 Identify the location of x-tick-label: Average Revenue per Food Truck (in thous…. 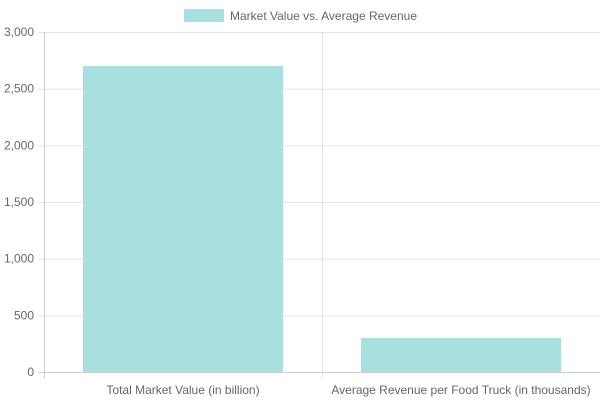
(460, 390).